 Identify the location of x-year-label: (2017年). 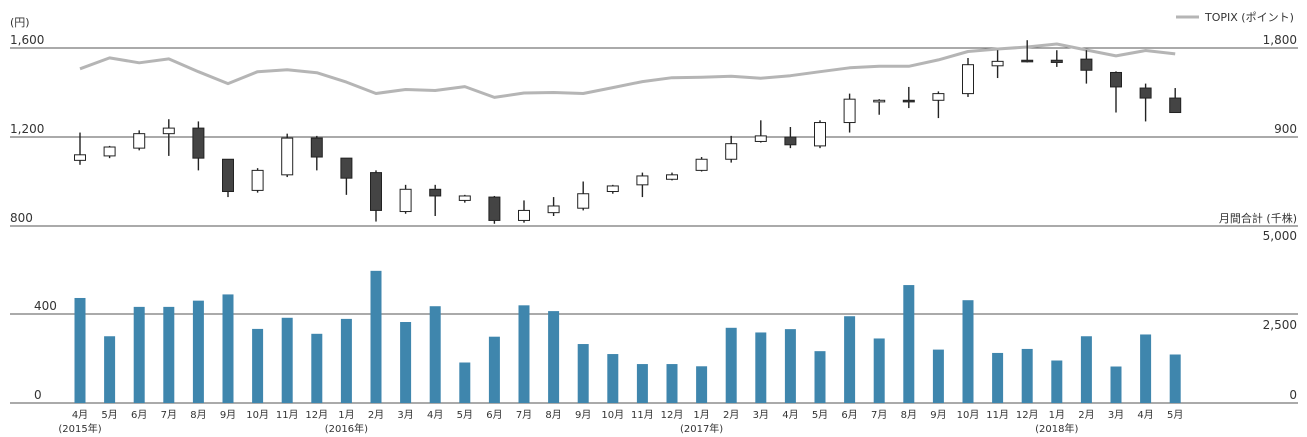
(701, 428).